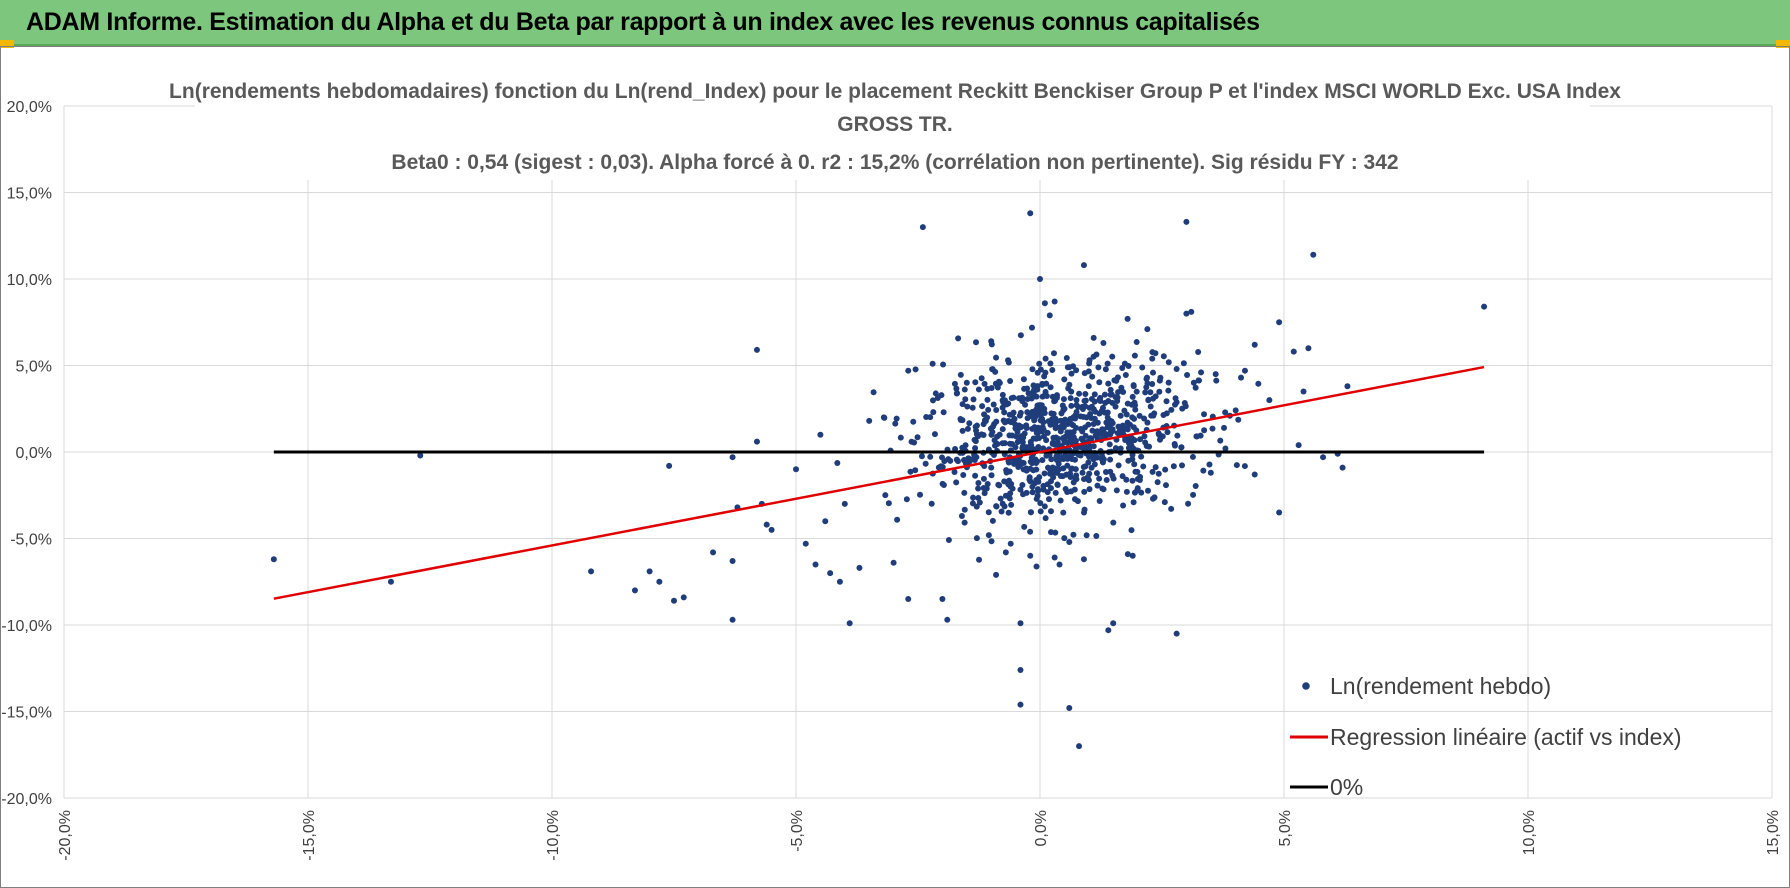  Describe the element at coordinates (26, 626) in the screenshot. I see `y-tick-label: -10,0%` at that location.